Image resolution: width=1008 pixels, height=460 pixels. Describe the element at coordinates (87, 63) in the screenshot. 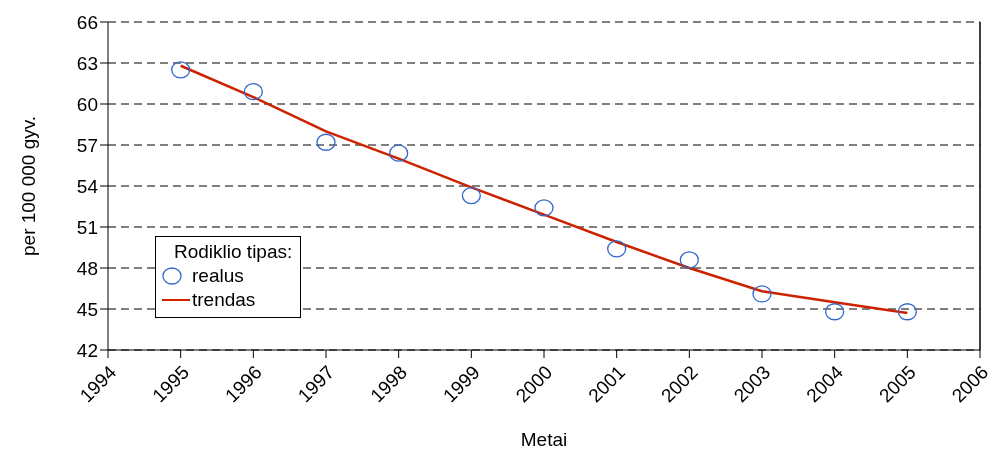

I see `y-tick-label: 63` at that location.